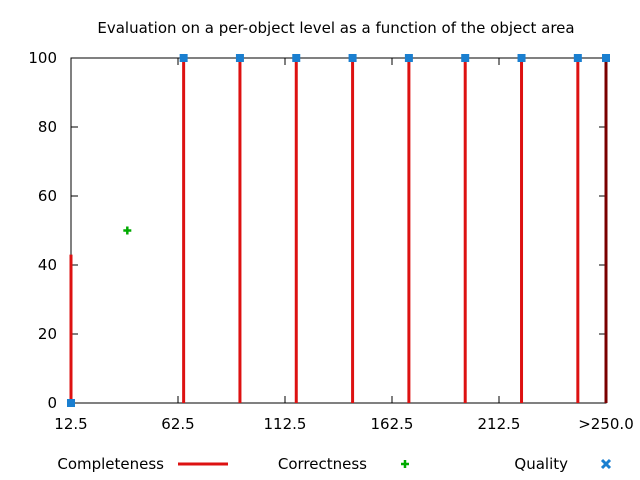  Describe the element at coordinates (499, 424) in the screenshot. I see `x-tick-label: 212.5` at that location.